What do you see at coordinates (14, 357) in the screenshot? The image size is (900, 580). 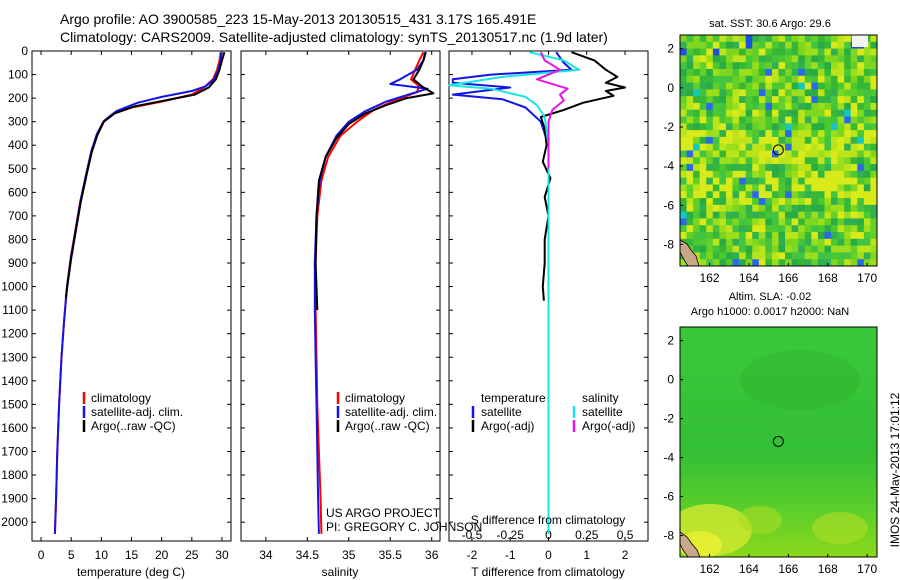 I see `y-tick-label: 1300` at bounding box center [14, 357].